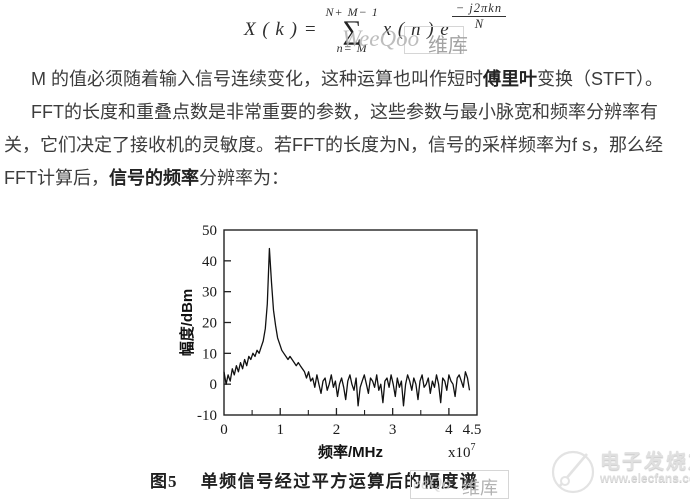  Describe the element at coordinates (280, 430) in the screenshot. I see `svg-text: 1` at that location.